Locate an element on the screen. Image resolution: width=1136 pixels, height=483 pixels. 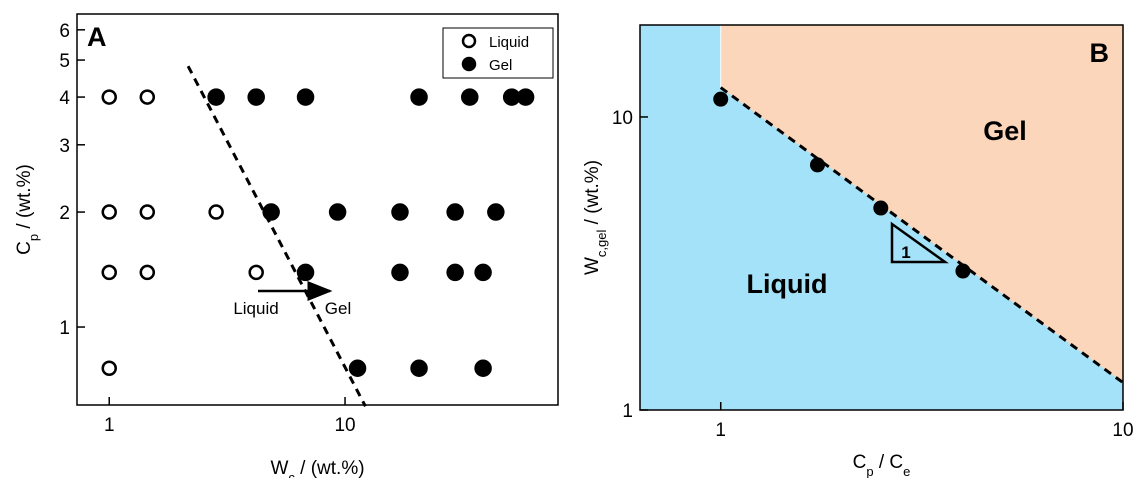
y-tick-label: 5 is located at coordinates (64, 61).